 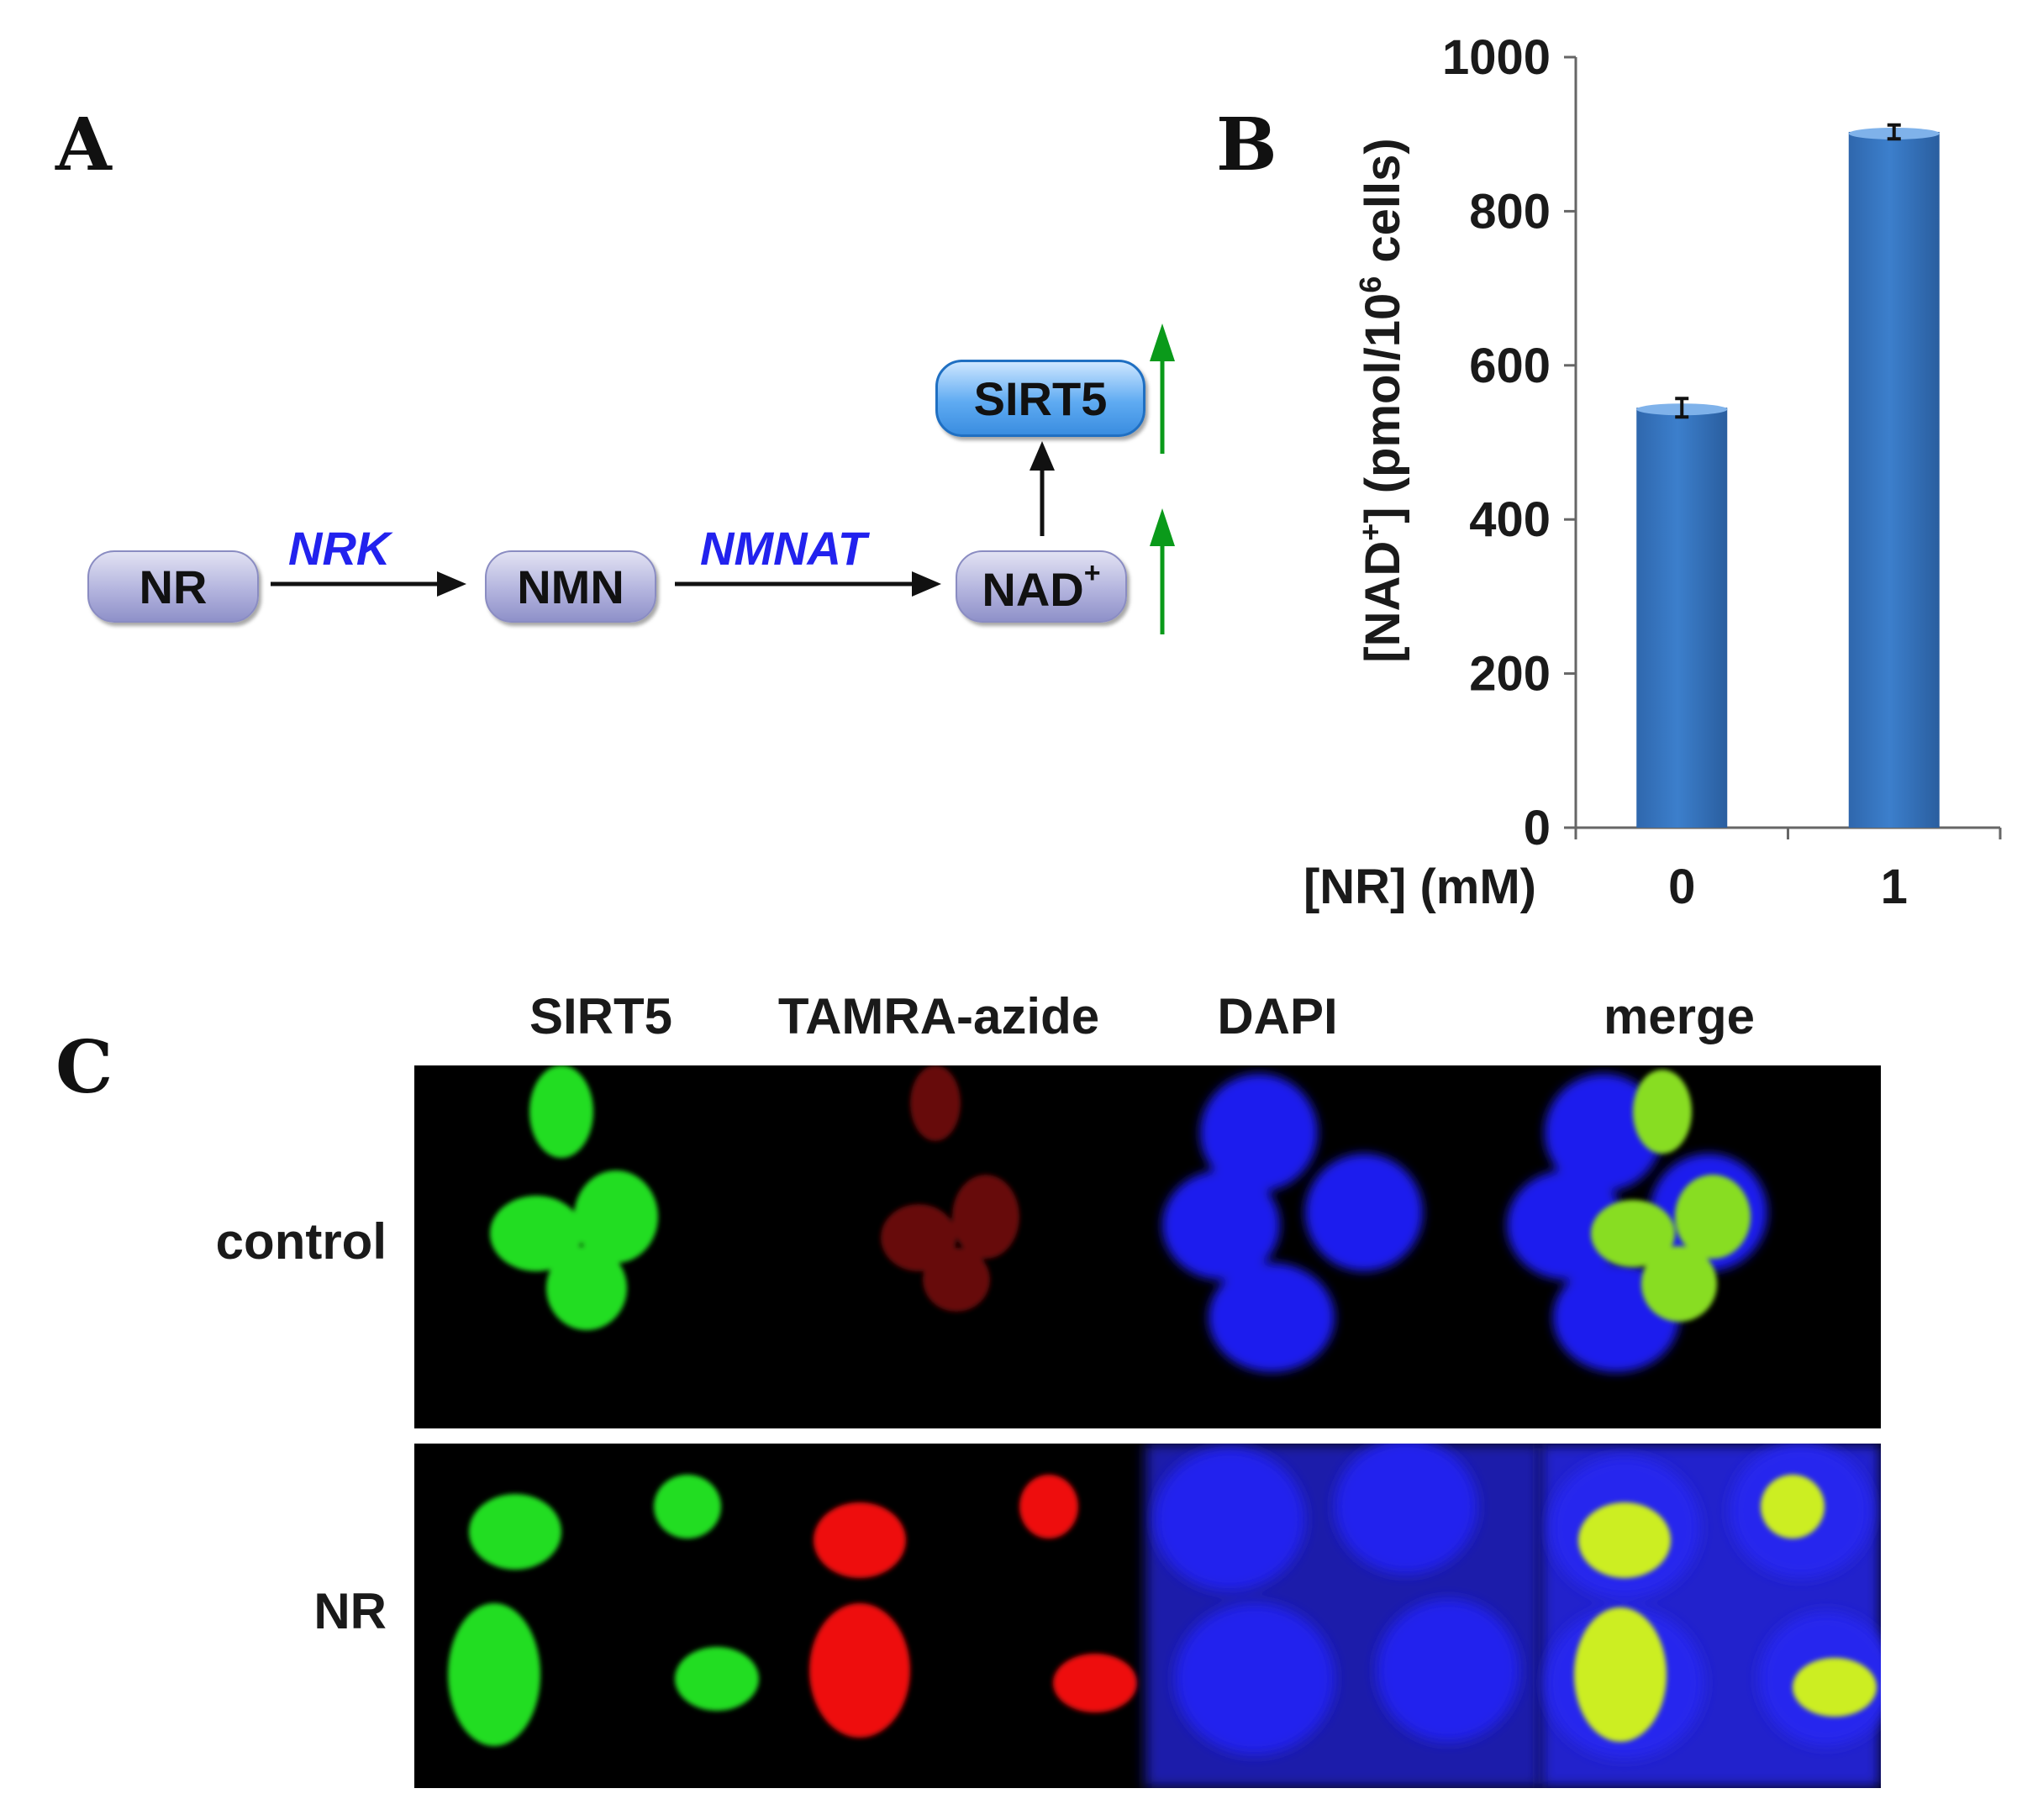 What do you see at coordinates (1277, 1016) in the screenshot?
I see `column-header-dapi: DAPI` at bounding box center [1277, 1016].